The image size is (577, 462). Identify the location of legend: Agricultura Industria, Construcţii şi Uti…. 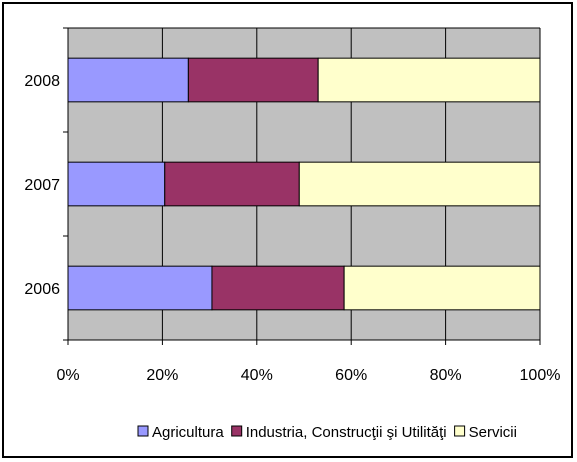
(327, 432).